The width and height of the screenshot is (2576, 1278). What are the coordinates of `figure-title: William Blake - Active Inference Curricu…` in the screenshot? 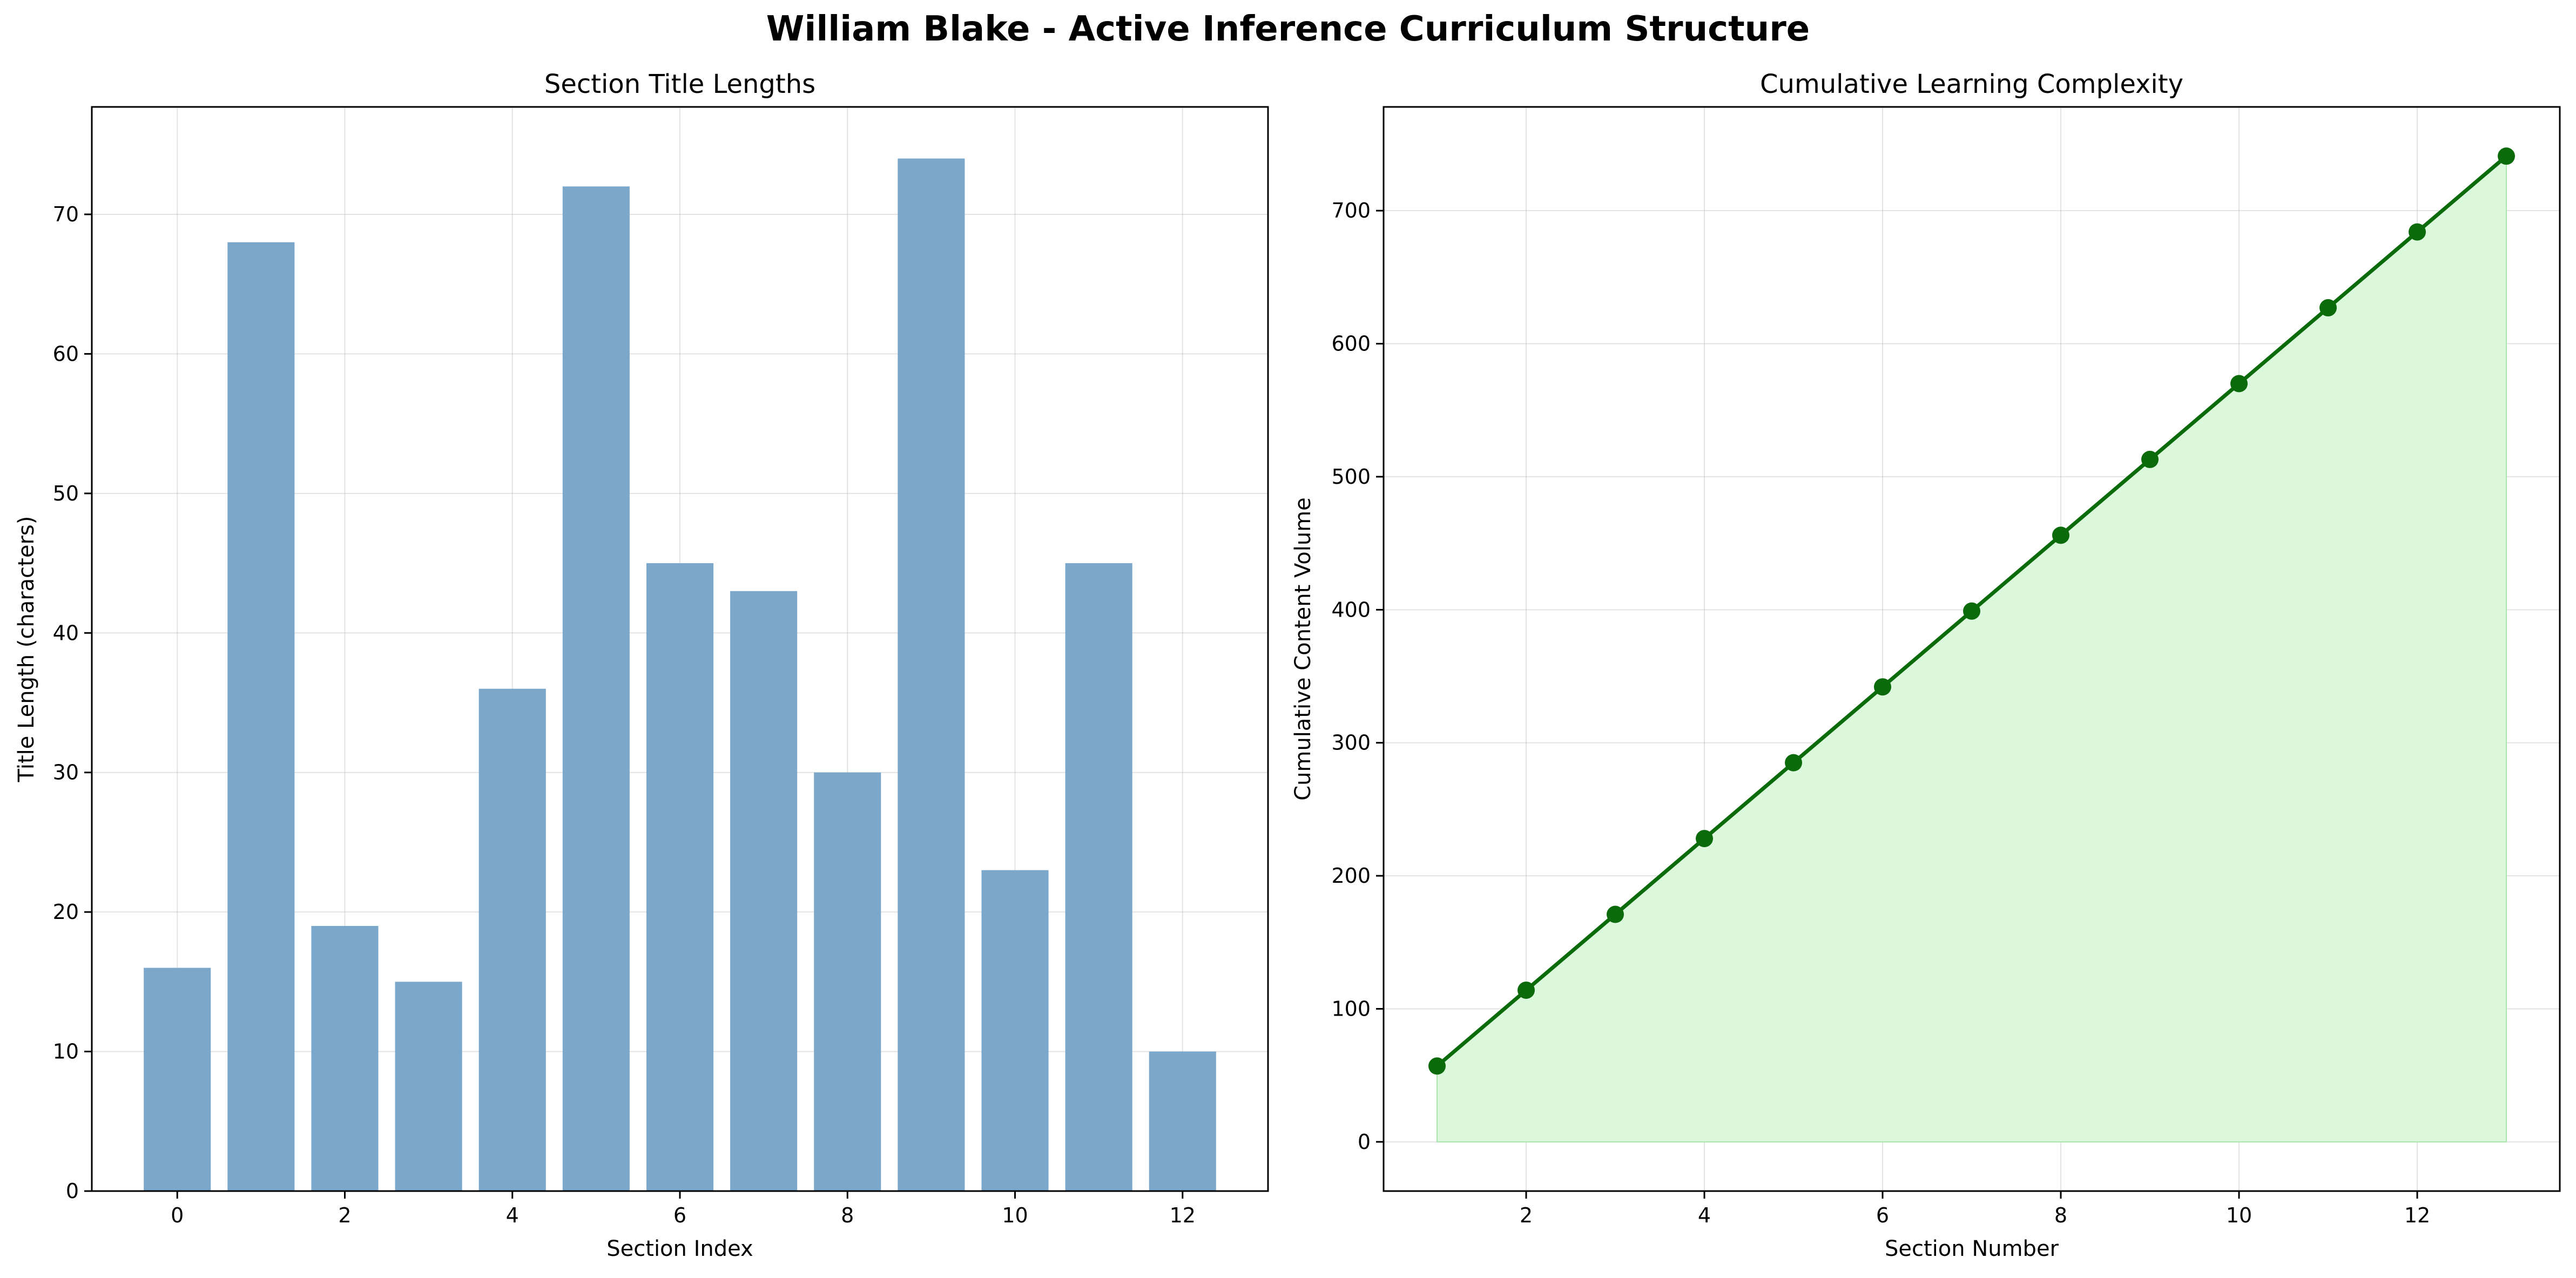 It's located at (1288, 29).